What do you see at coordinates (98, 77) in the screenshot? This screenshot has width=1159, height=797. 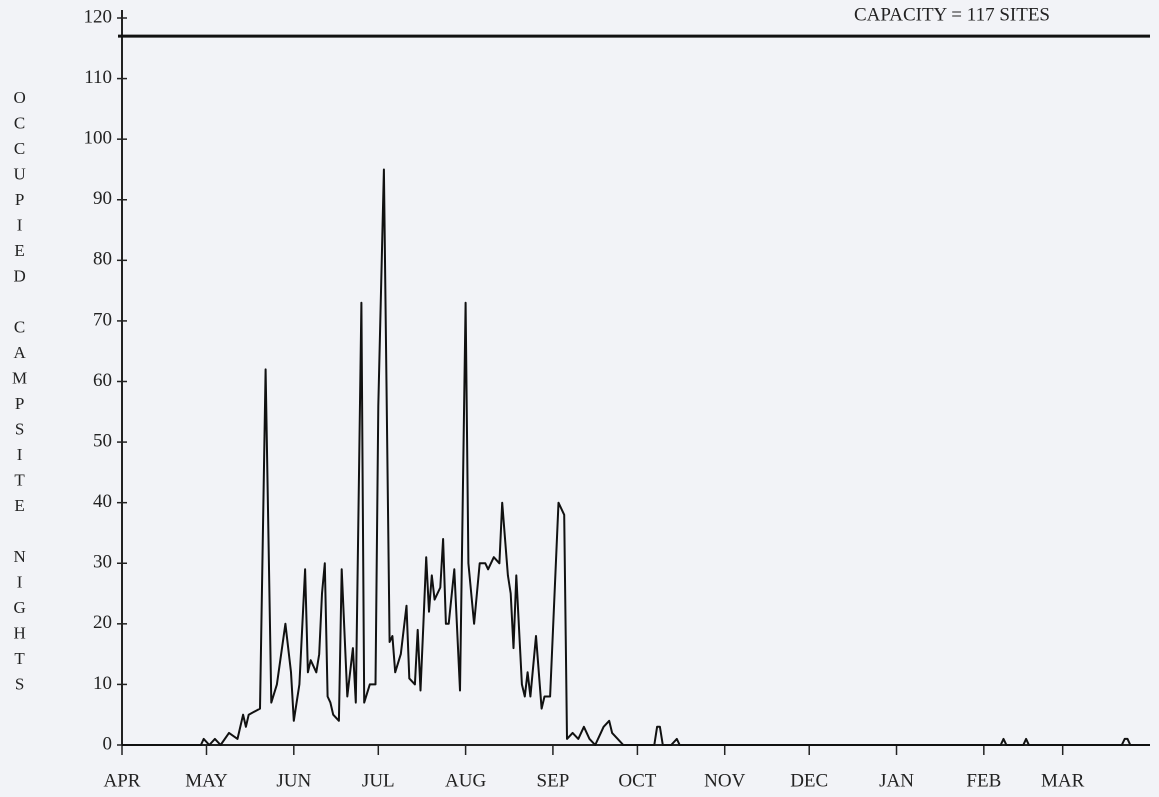 I see `y-tick-label: 110` at bounding box center [98, 77].